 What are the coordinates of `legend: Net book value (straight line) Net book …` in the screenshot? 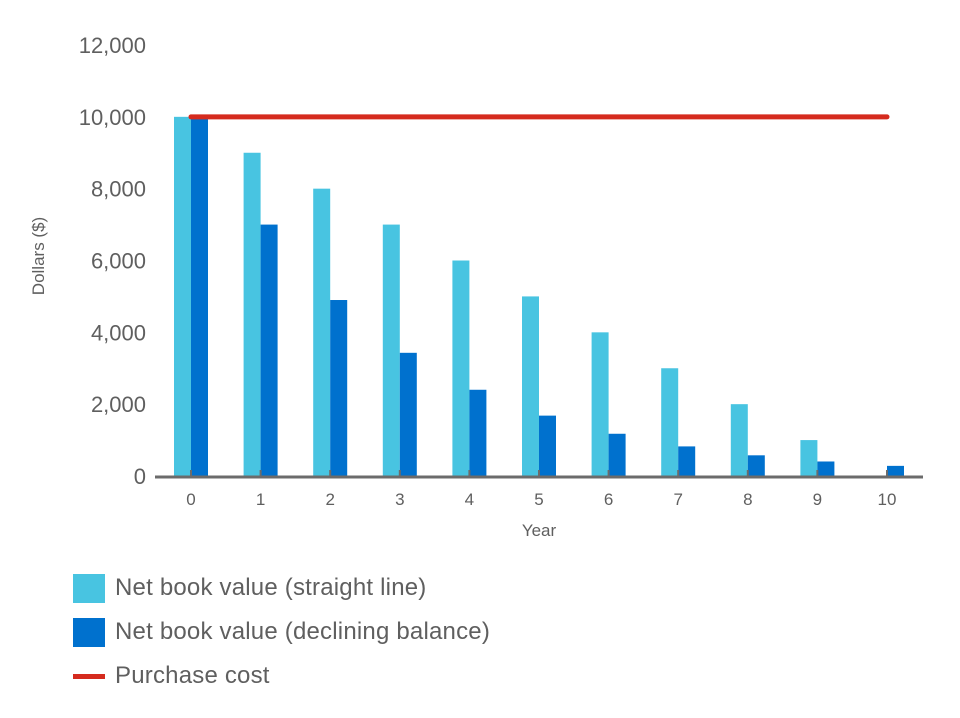 It's located at (281, 632).